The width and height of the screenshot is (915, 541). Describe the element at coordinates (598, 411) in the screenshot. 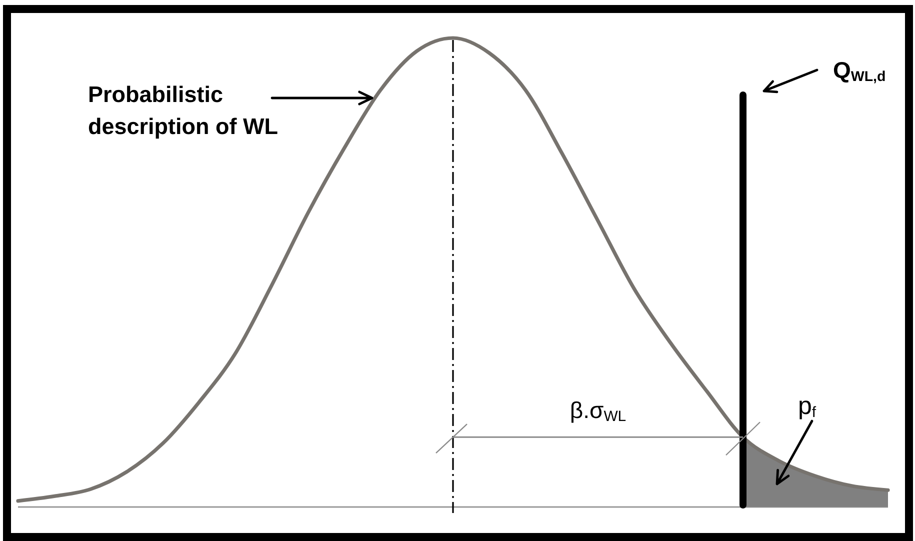

I see `annotation: β.σ$_{WL}$` at that location.